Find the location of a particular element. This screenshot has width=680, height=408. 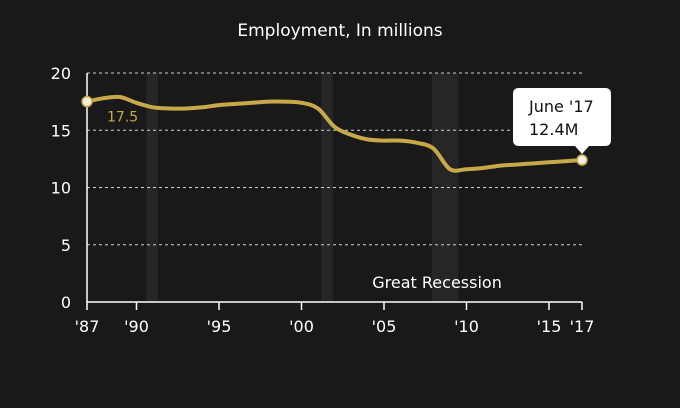

y-tick-label: 15 is located at coordinates (61, 130).